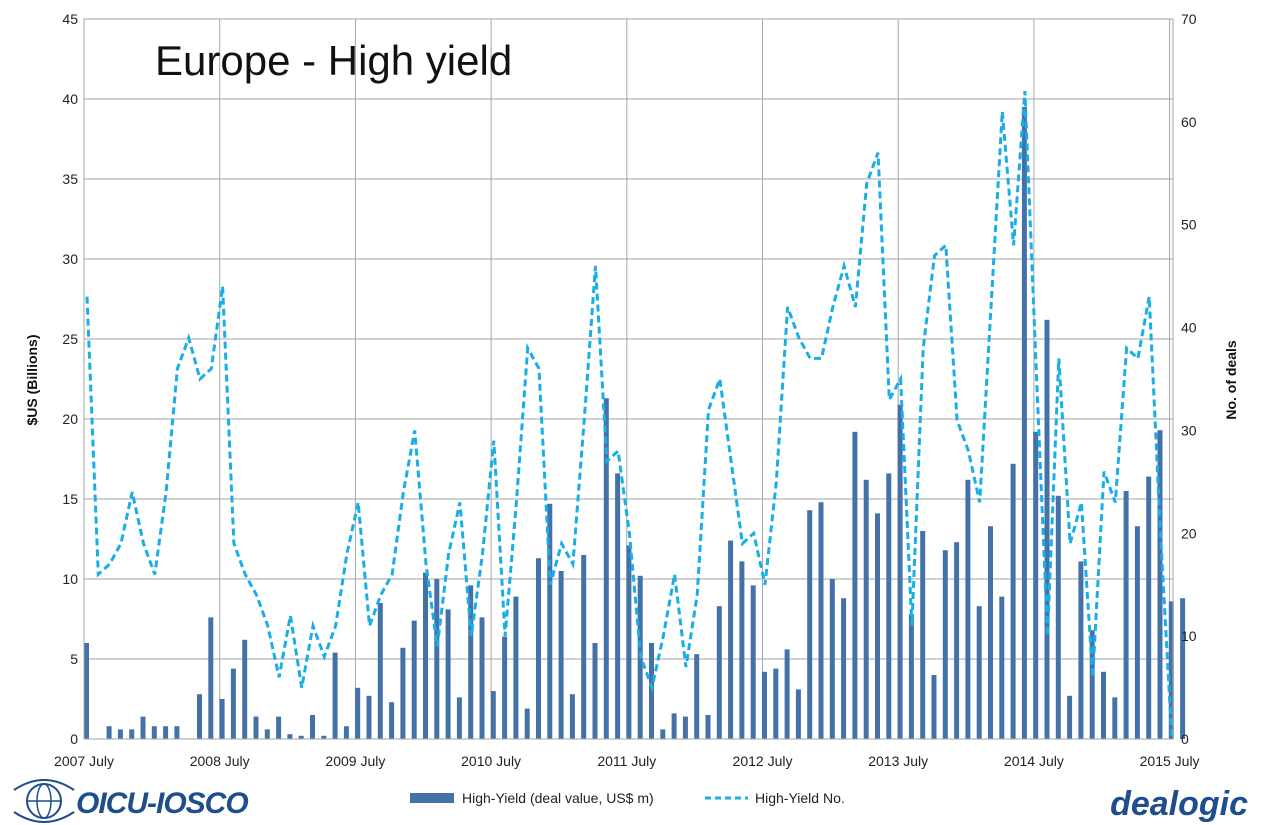  I want to click on y-tick-label: 35, so click(70, 179).